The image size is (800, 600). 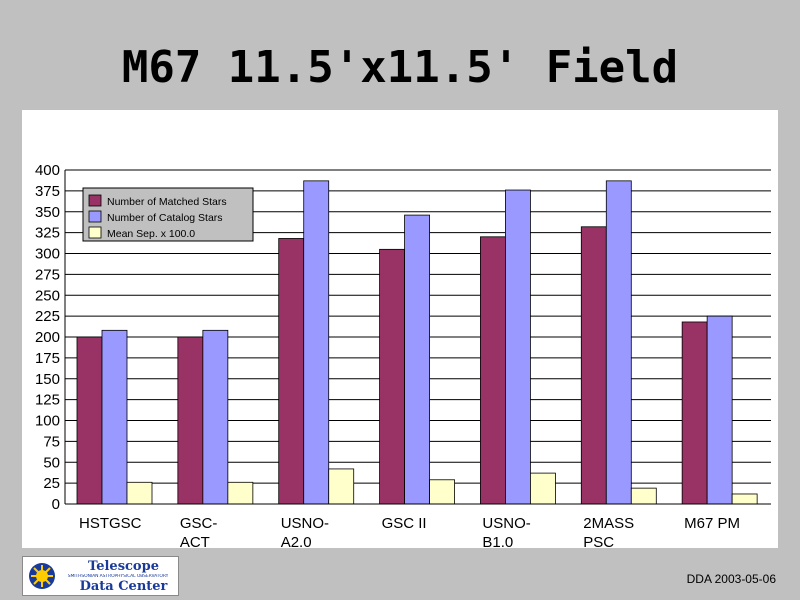 What do you see at coordinates (296, 541) in the screenshot?
I see `x-tick-label: A2.0` at bounding box center [296, 541].